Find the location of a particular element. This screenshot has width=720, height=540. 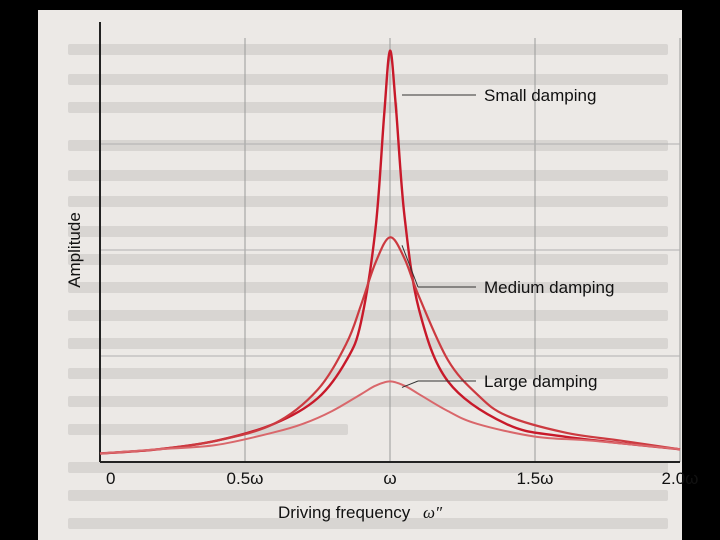

curve-large-damping is located at coordinates (390, 417).